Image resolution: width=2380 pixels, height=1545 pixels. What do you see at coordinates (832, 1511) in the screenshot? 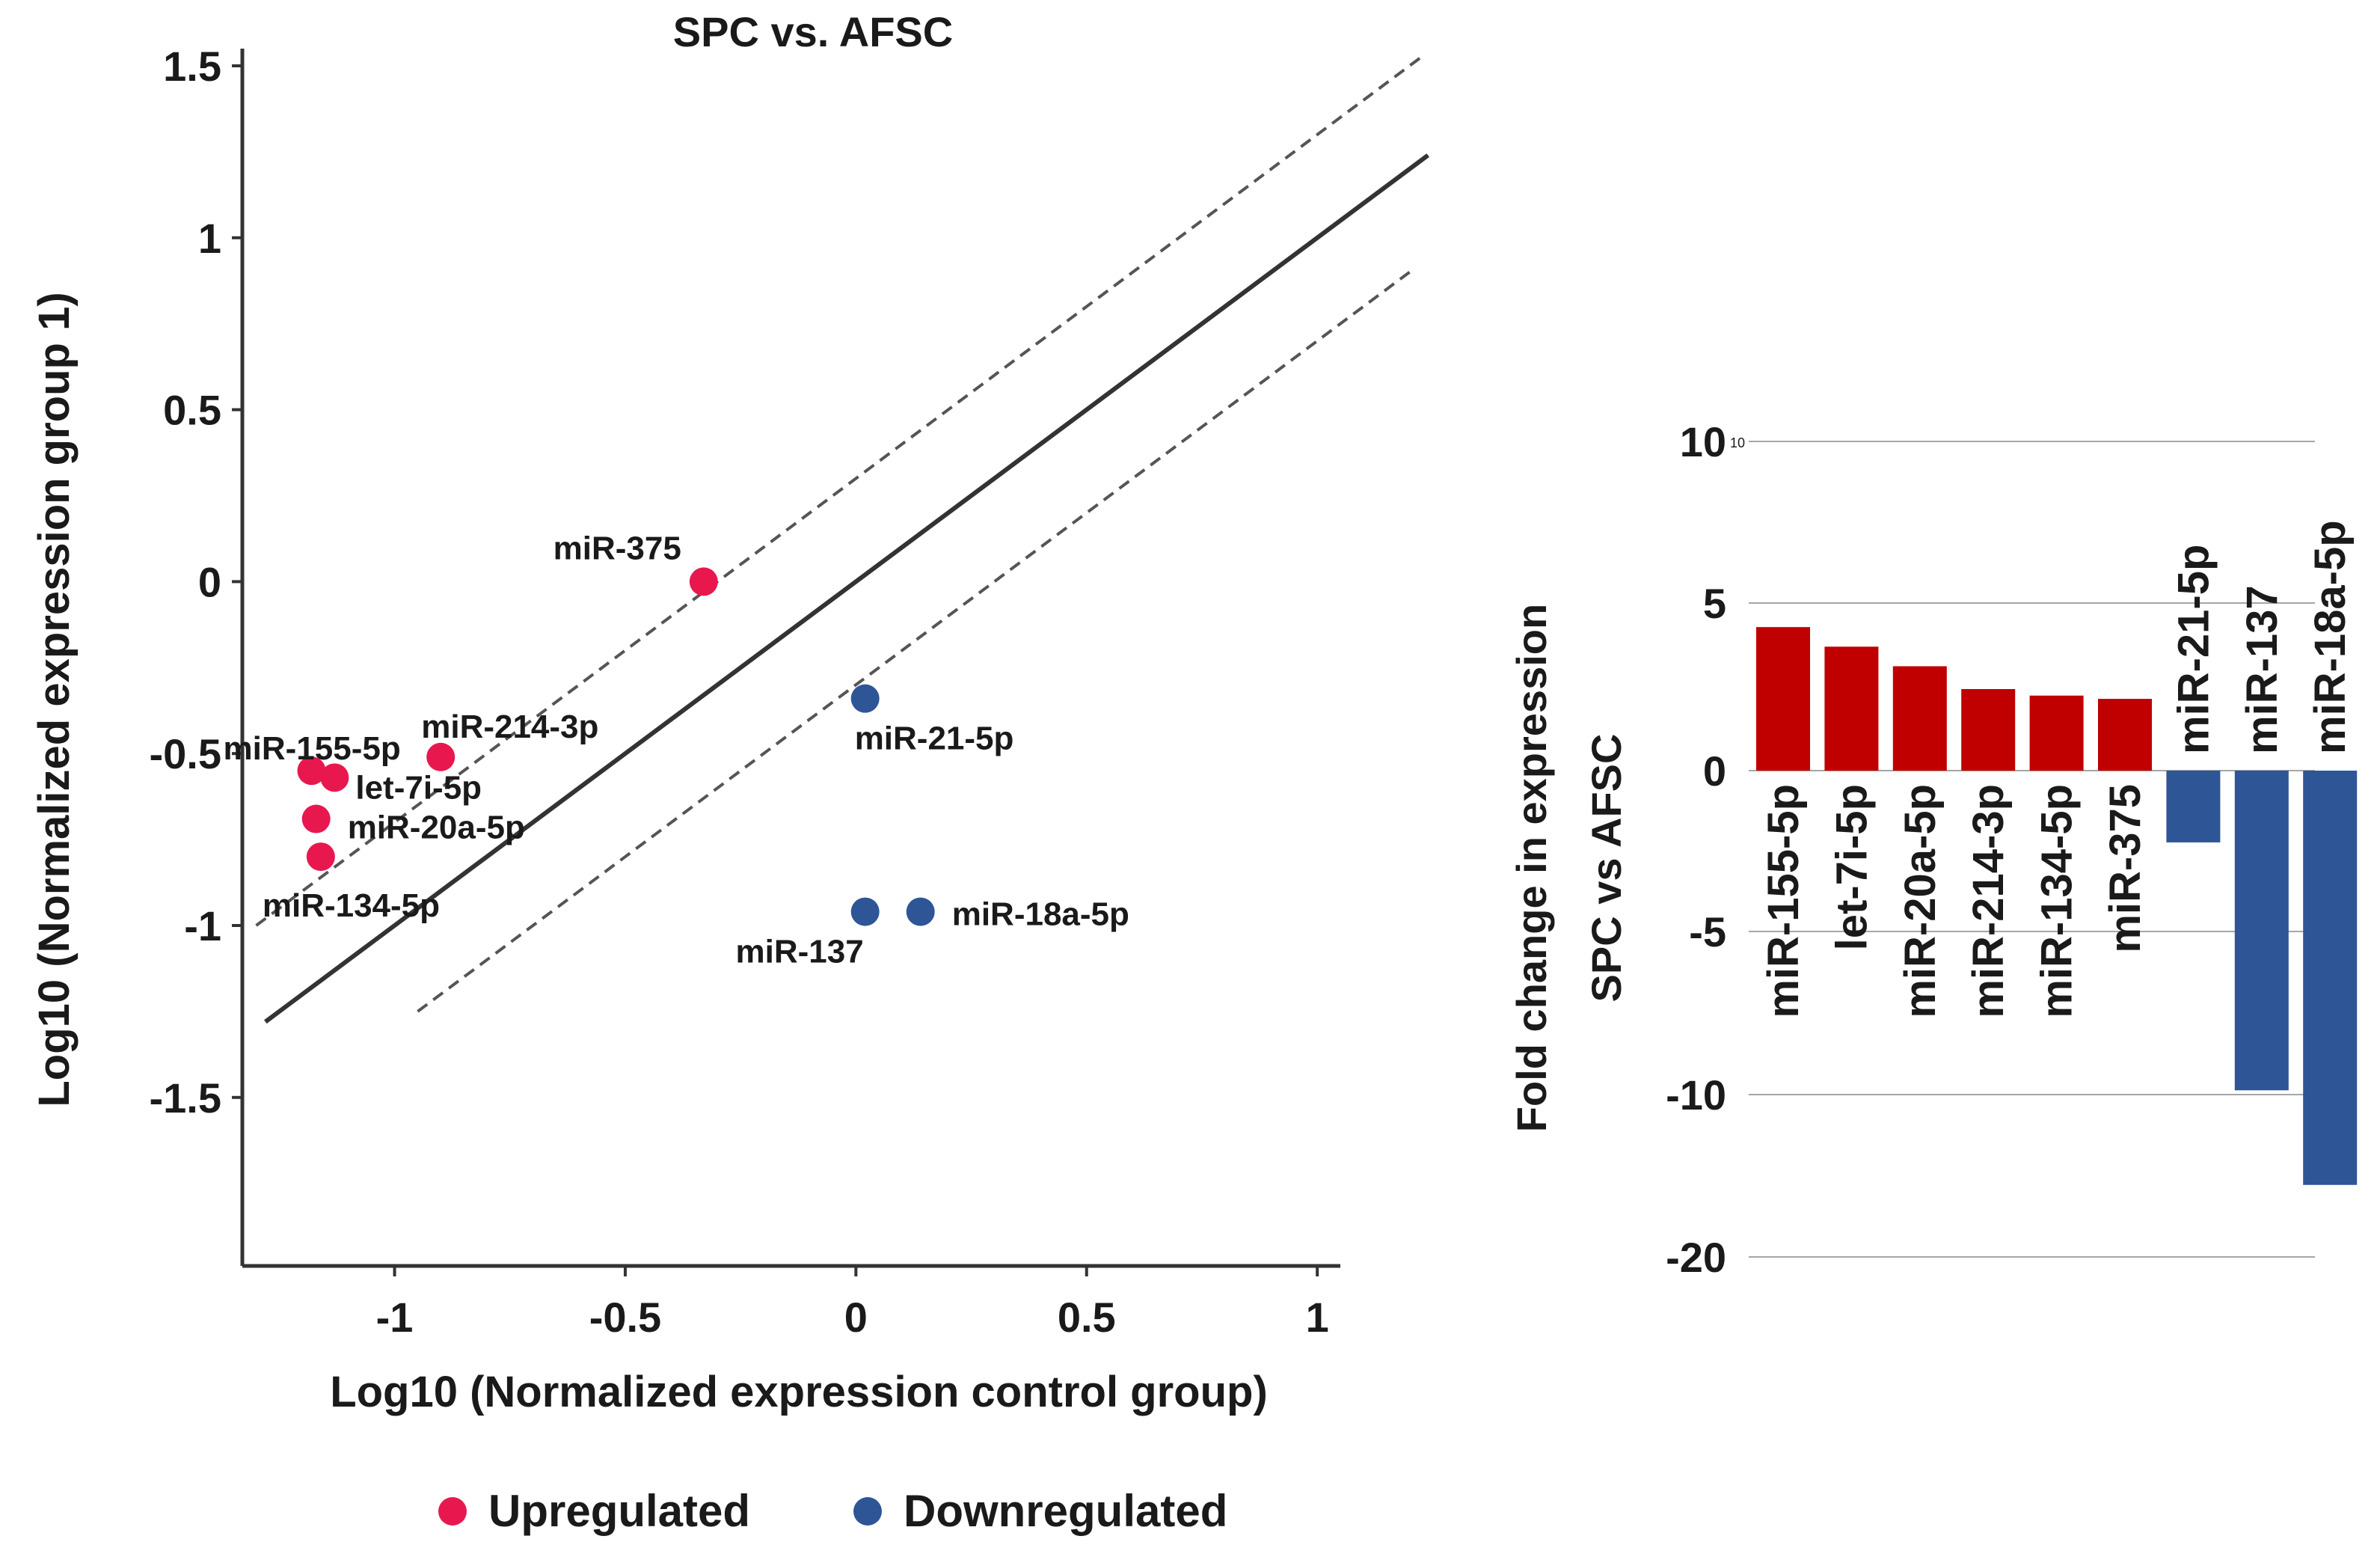
I see `legend: Upregulated Downregulated` at bounding box center [832, 1511].